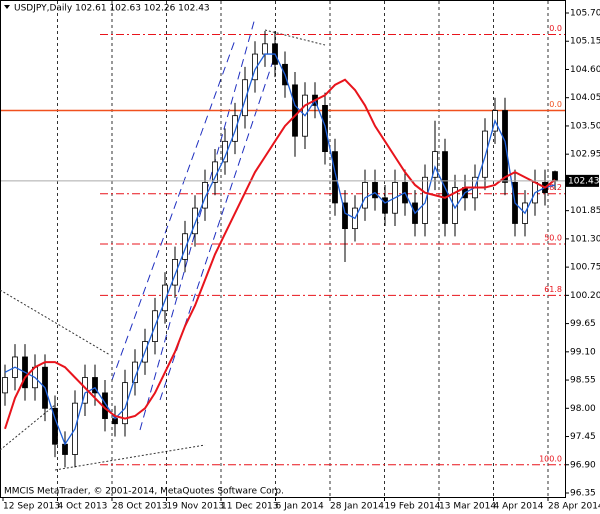 The width and height of the screenshot is (600, 514). What do you see at coordinates (553, 289) in the screenshot?
I see `fib-label: 61.8` at bounding box center [553, 289].